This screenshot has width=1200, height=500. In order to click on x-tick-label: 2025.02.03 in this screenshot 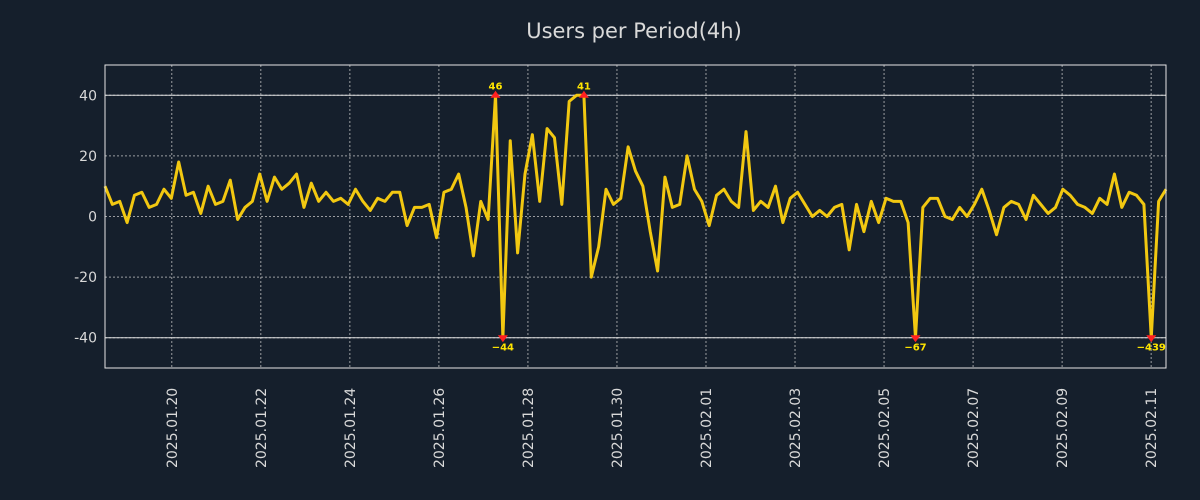, I will do `click(796, 428)`.